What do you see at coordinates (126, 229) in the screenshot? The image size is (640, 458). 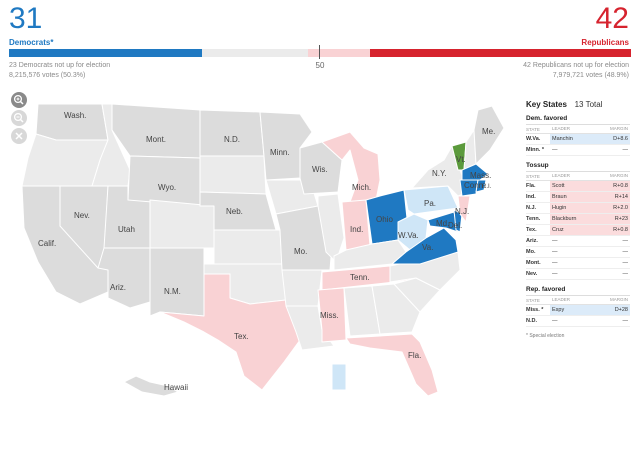 I see `label-utah: Utah` at bounding box center [126, 229].